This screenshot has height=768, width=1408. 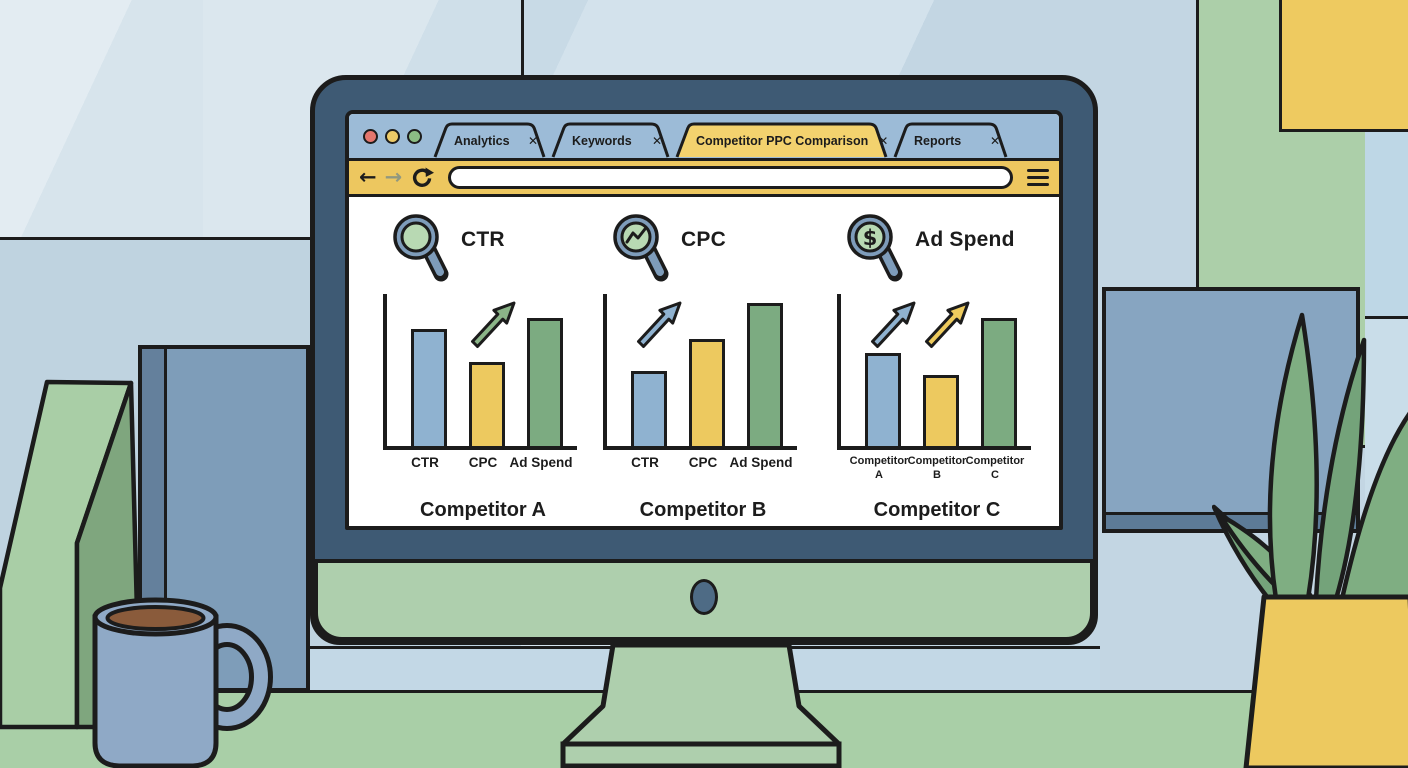 What do you see at coordinates (602, 141) in the screenshot?
I see `tab-label: Keywords` at bounding box center [602, 141].